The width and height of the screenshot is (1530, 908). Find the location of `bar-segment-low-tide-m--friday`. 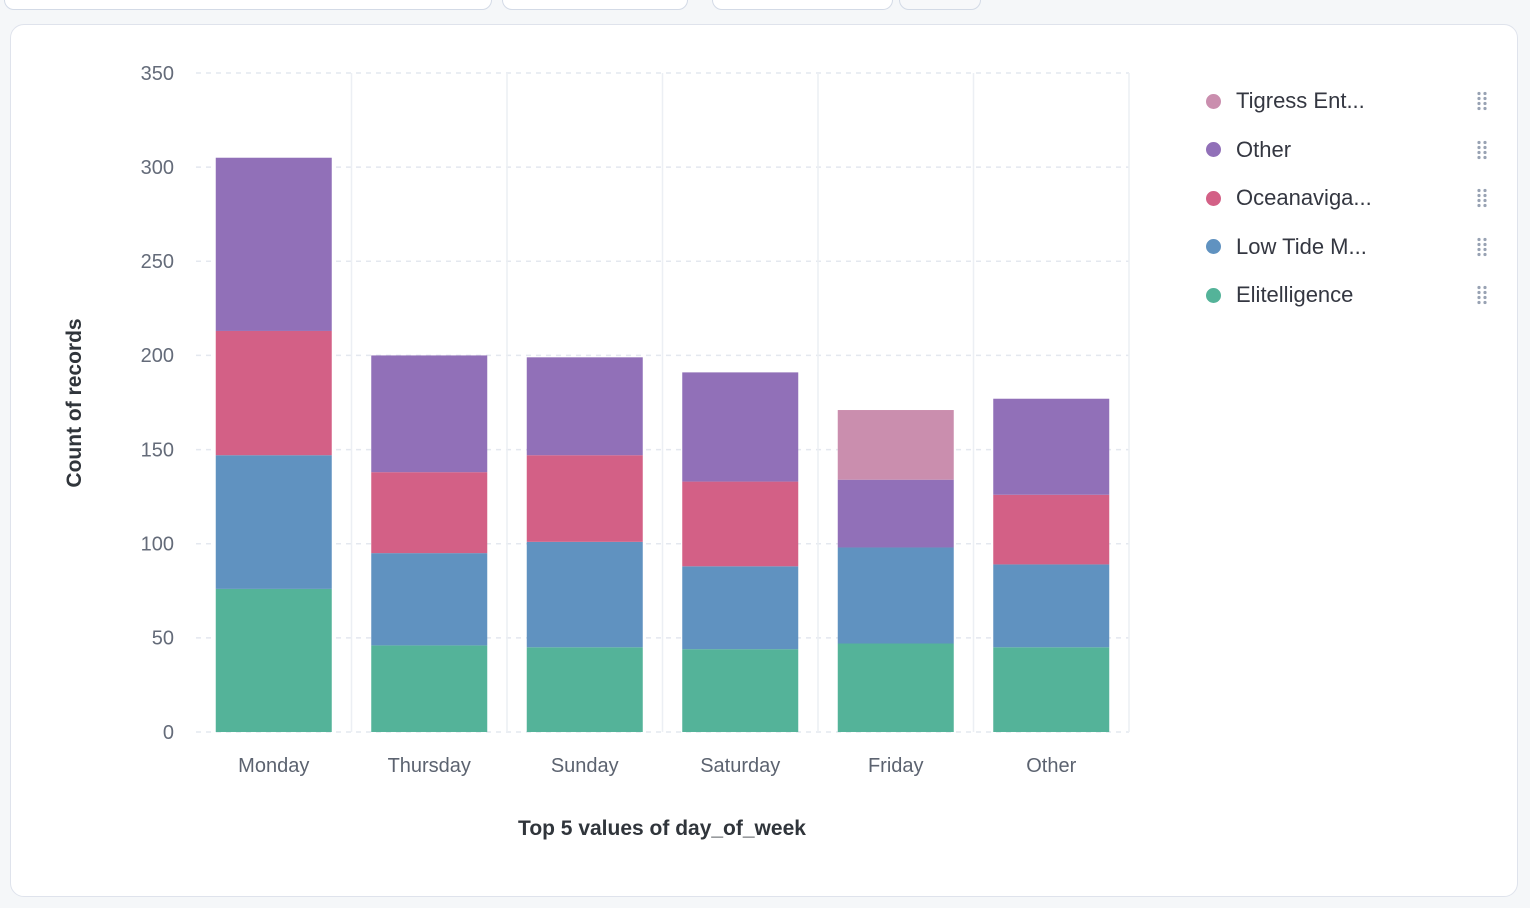

bar-segment-low-tide-m--friday is located at coordinates (895, 595).